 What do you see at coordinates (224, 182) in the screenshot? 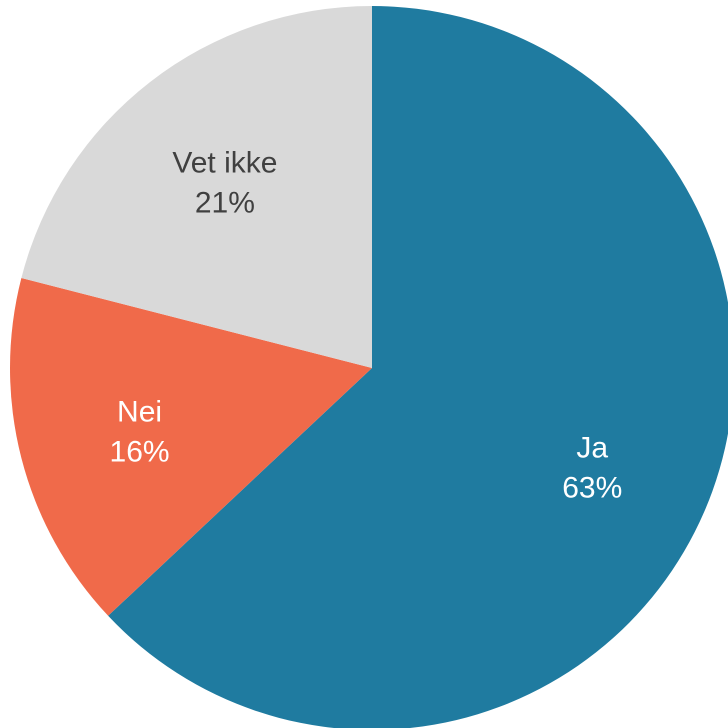
I see `slice-label-vet-ikke: Vet ikke 21%` at bounding box center [224, 182].